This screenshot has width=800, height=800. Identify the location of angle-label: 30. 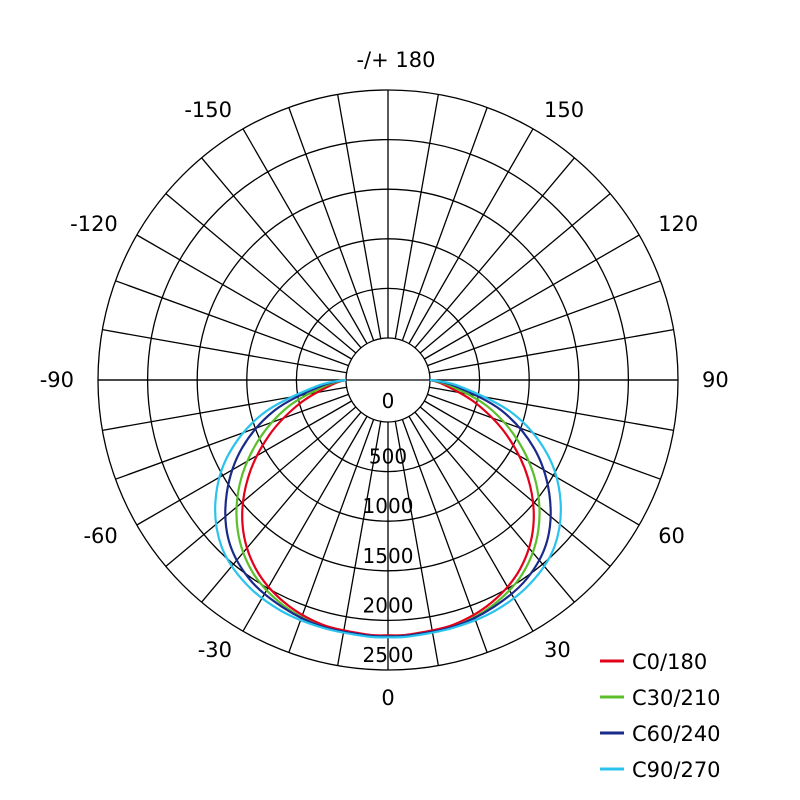
(557, 650).